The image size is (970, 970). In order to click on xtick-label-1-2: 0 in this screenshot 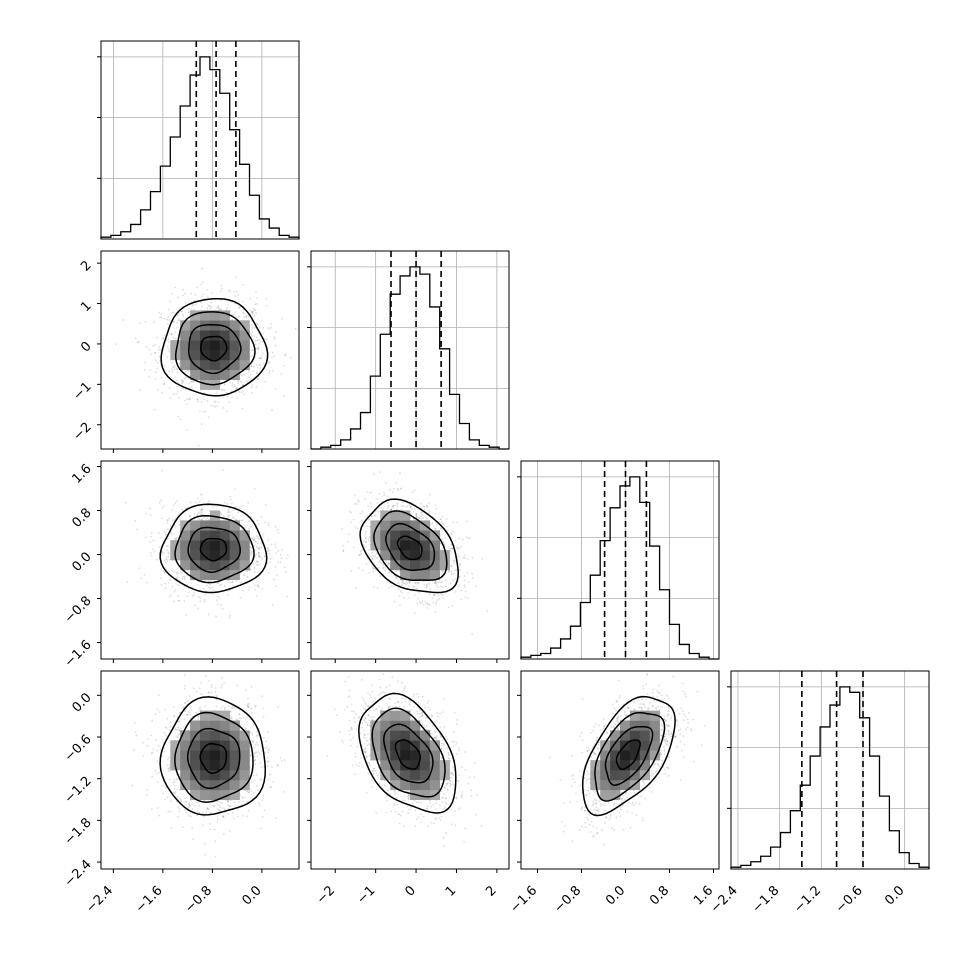, I will do `click(410, 891)`.